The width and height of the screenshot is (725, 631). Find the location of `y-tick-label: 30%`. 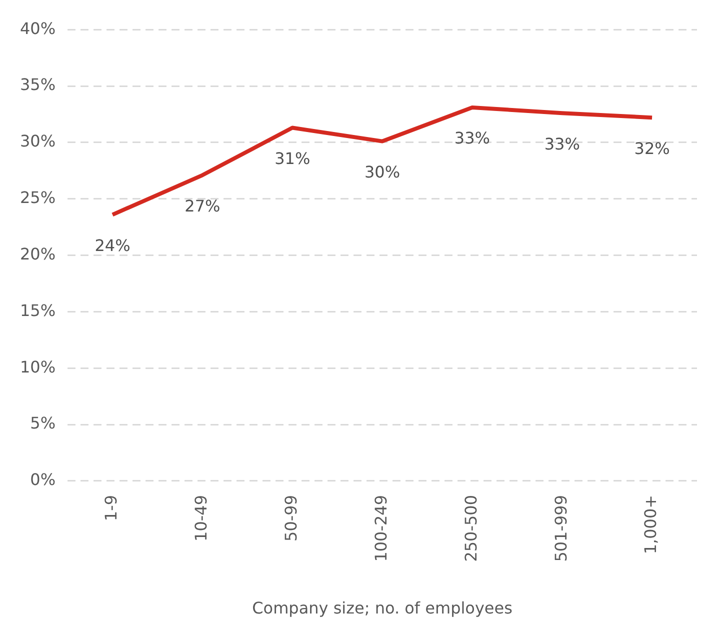

y-tick-label: 30% is located at coordinates (38, 141).